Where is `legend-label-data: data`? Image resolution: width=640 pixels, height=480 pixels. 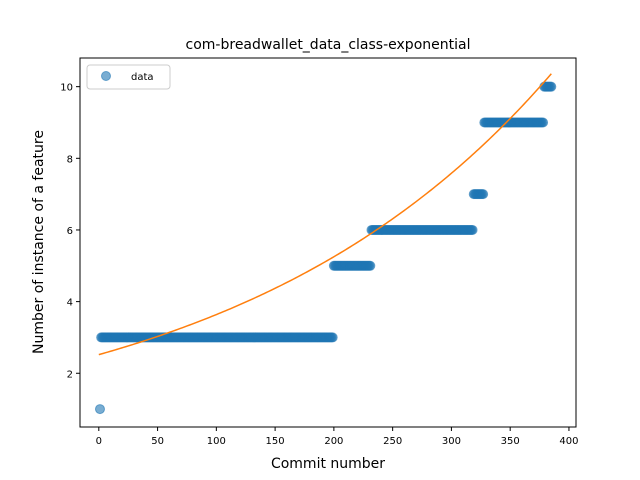
legend-label-data: data is located at coordinates (142, 77).